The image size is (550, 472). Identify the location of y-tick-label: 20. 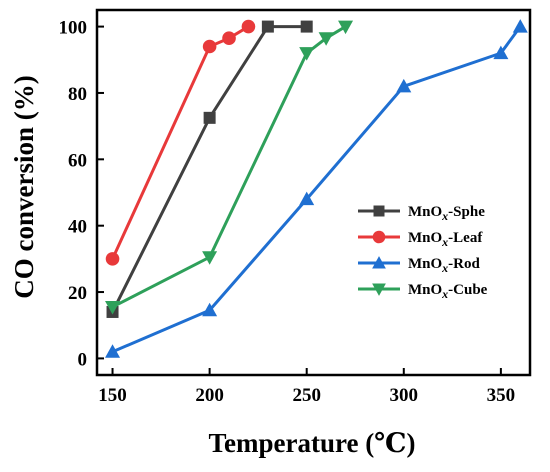
(77, 293).